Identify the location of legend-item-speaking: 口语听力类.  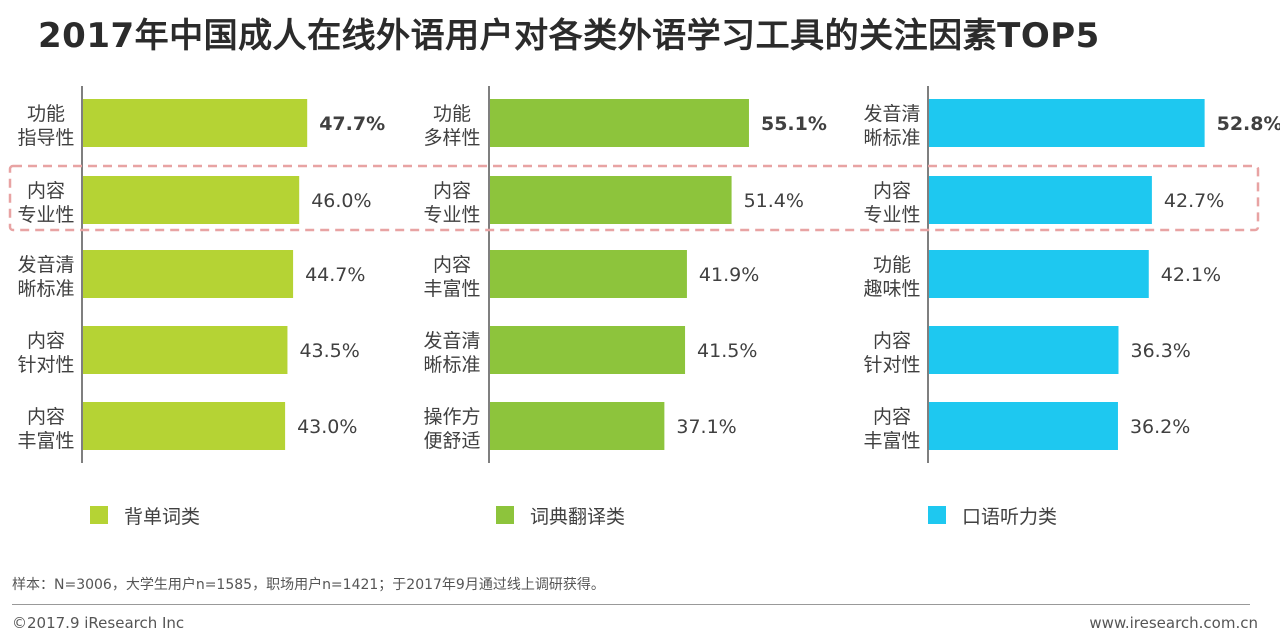
(992, 515).